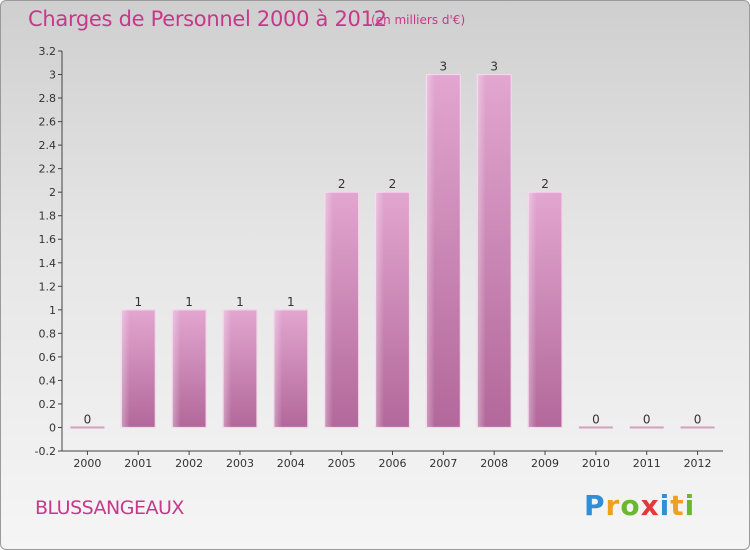  I want to click on y-tick-label: 1.2, so click(48, 286).